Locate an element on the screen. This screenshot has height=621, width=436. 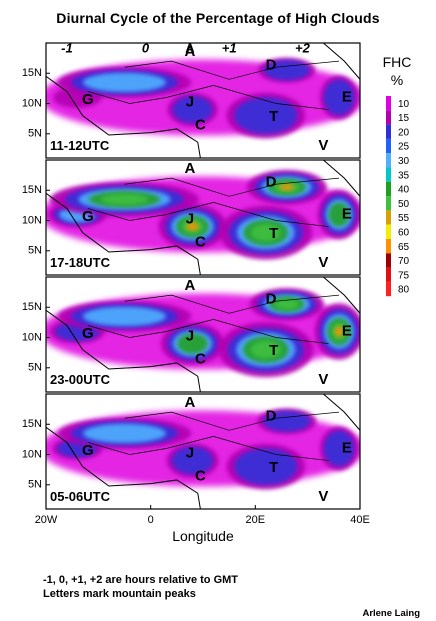
heatmap-panel: A D E G JC T V 05-06UTC is located at coordinates (203, 451).